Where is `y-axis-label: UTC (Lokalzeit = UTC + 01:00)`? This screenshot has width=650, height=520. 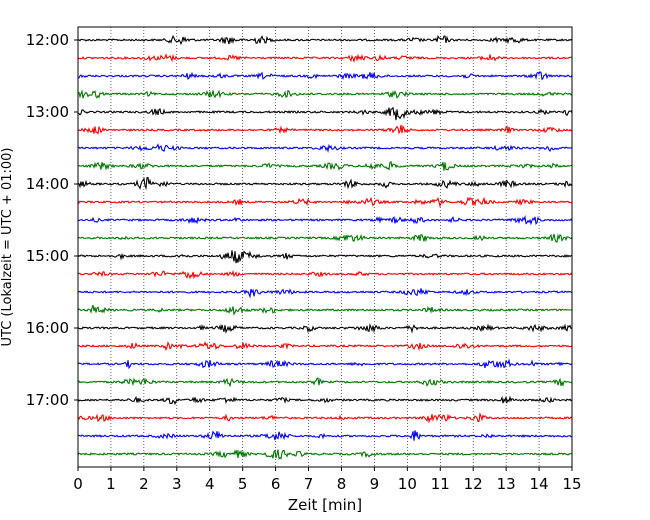
y-axis-label: UTC (Lokalzeit = UTC + 01:00) is located at coordinates (7, 247).